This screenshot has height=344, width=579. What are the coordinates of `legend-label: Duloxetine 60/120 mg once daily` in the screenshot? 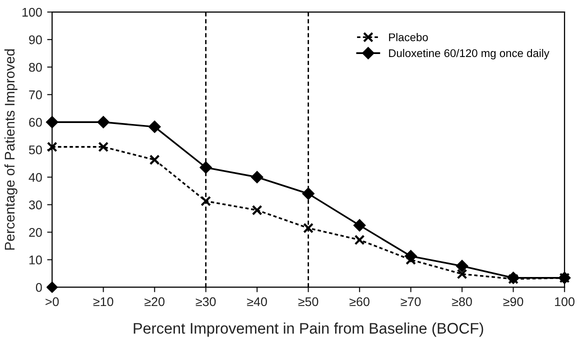 It's located at (469, 54).